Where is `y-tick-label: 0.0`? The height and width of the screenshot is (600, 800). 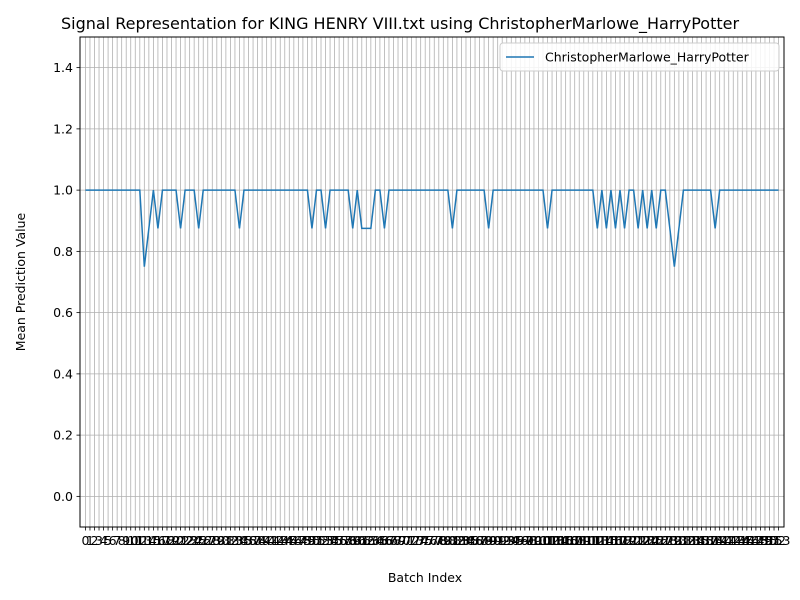
y-tick-label: 0.0 is located at coordinates (63, 496).